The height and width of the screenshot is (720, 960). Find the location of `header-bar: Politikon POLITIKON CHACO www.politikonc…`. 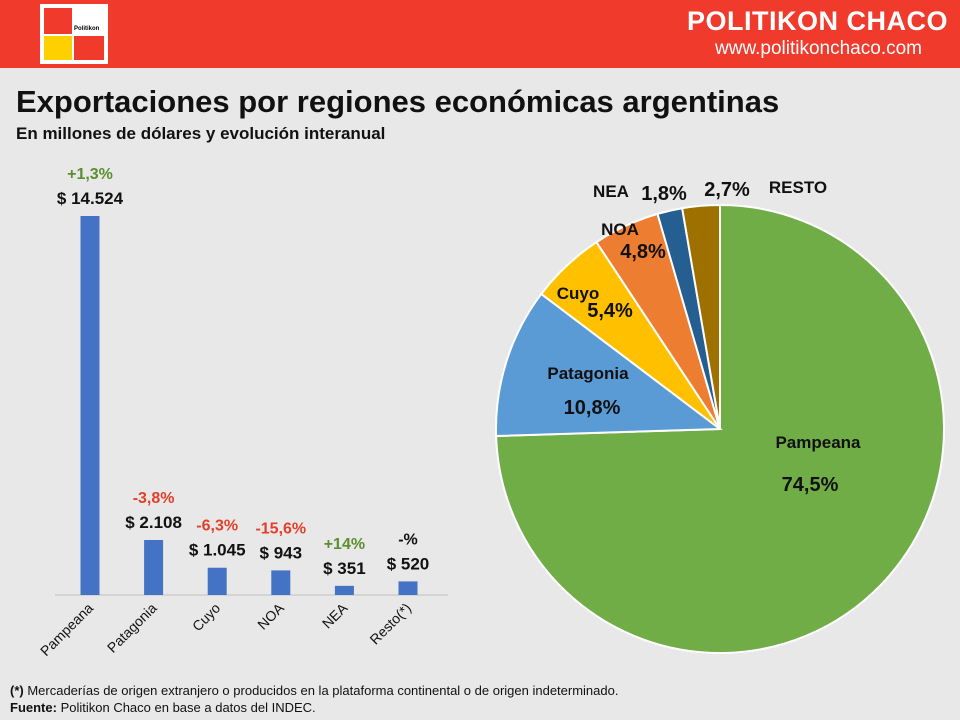

header-bar: Politikon POLITIKON CHACO www.politikonc… is located at coordinates (480, 34).